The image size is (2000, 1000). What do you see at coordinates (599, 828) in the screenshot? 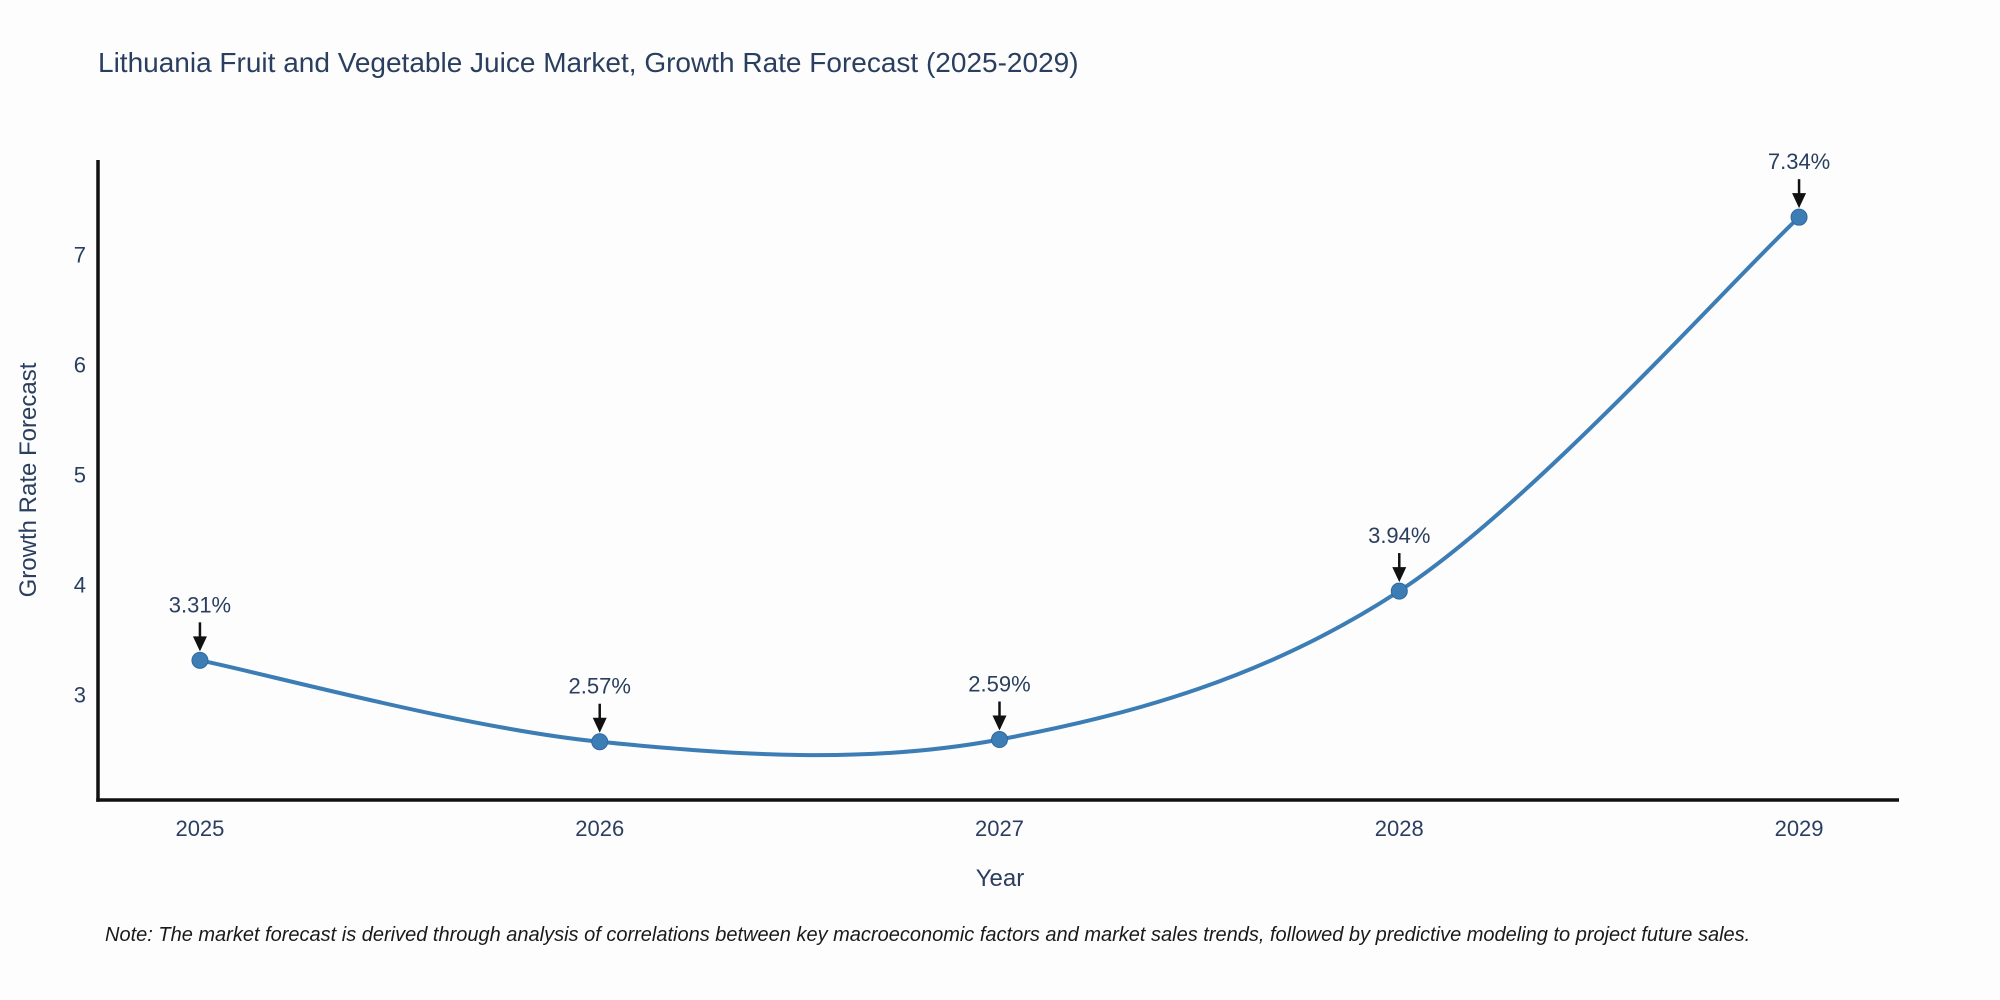
I see `x-tick-label: 2026` at bounding box center [599, 828].